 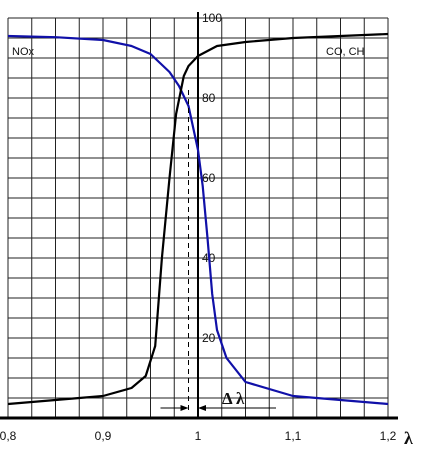 I want to click on y-tick-label: 80, so click(x=209, y=98).